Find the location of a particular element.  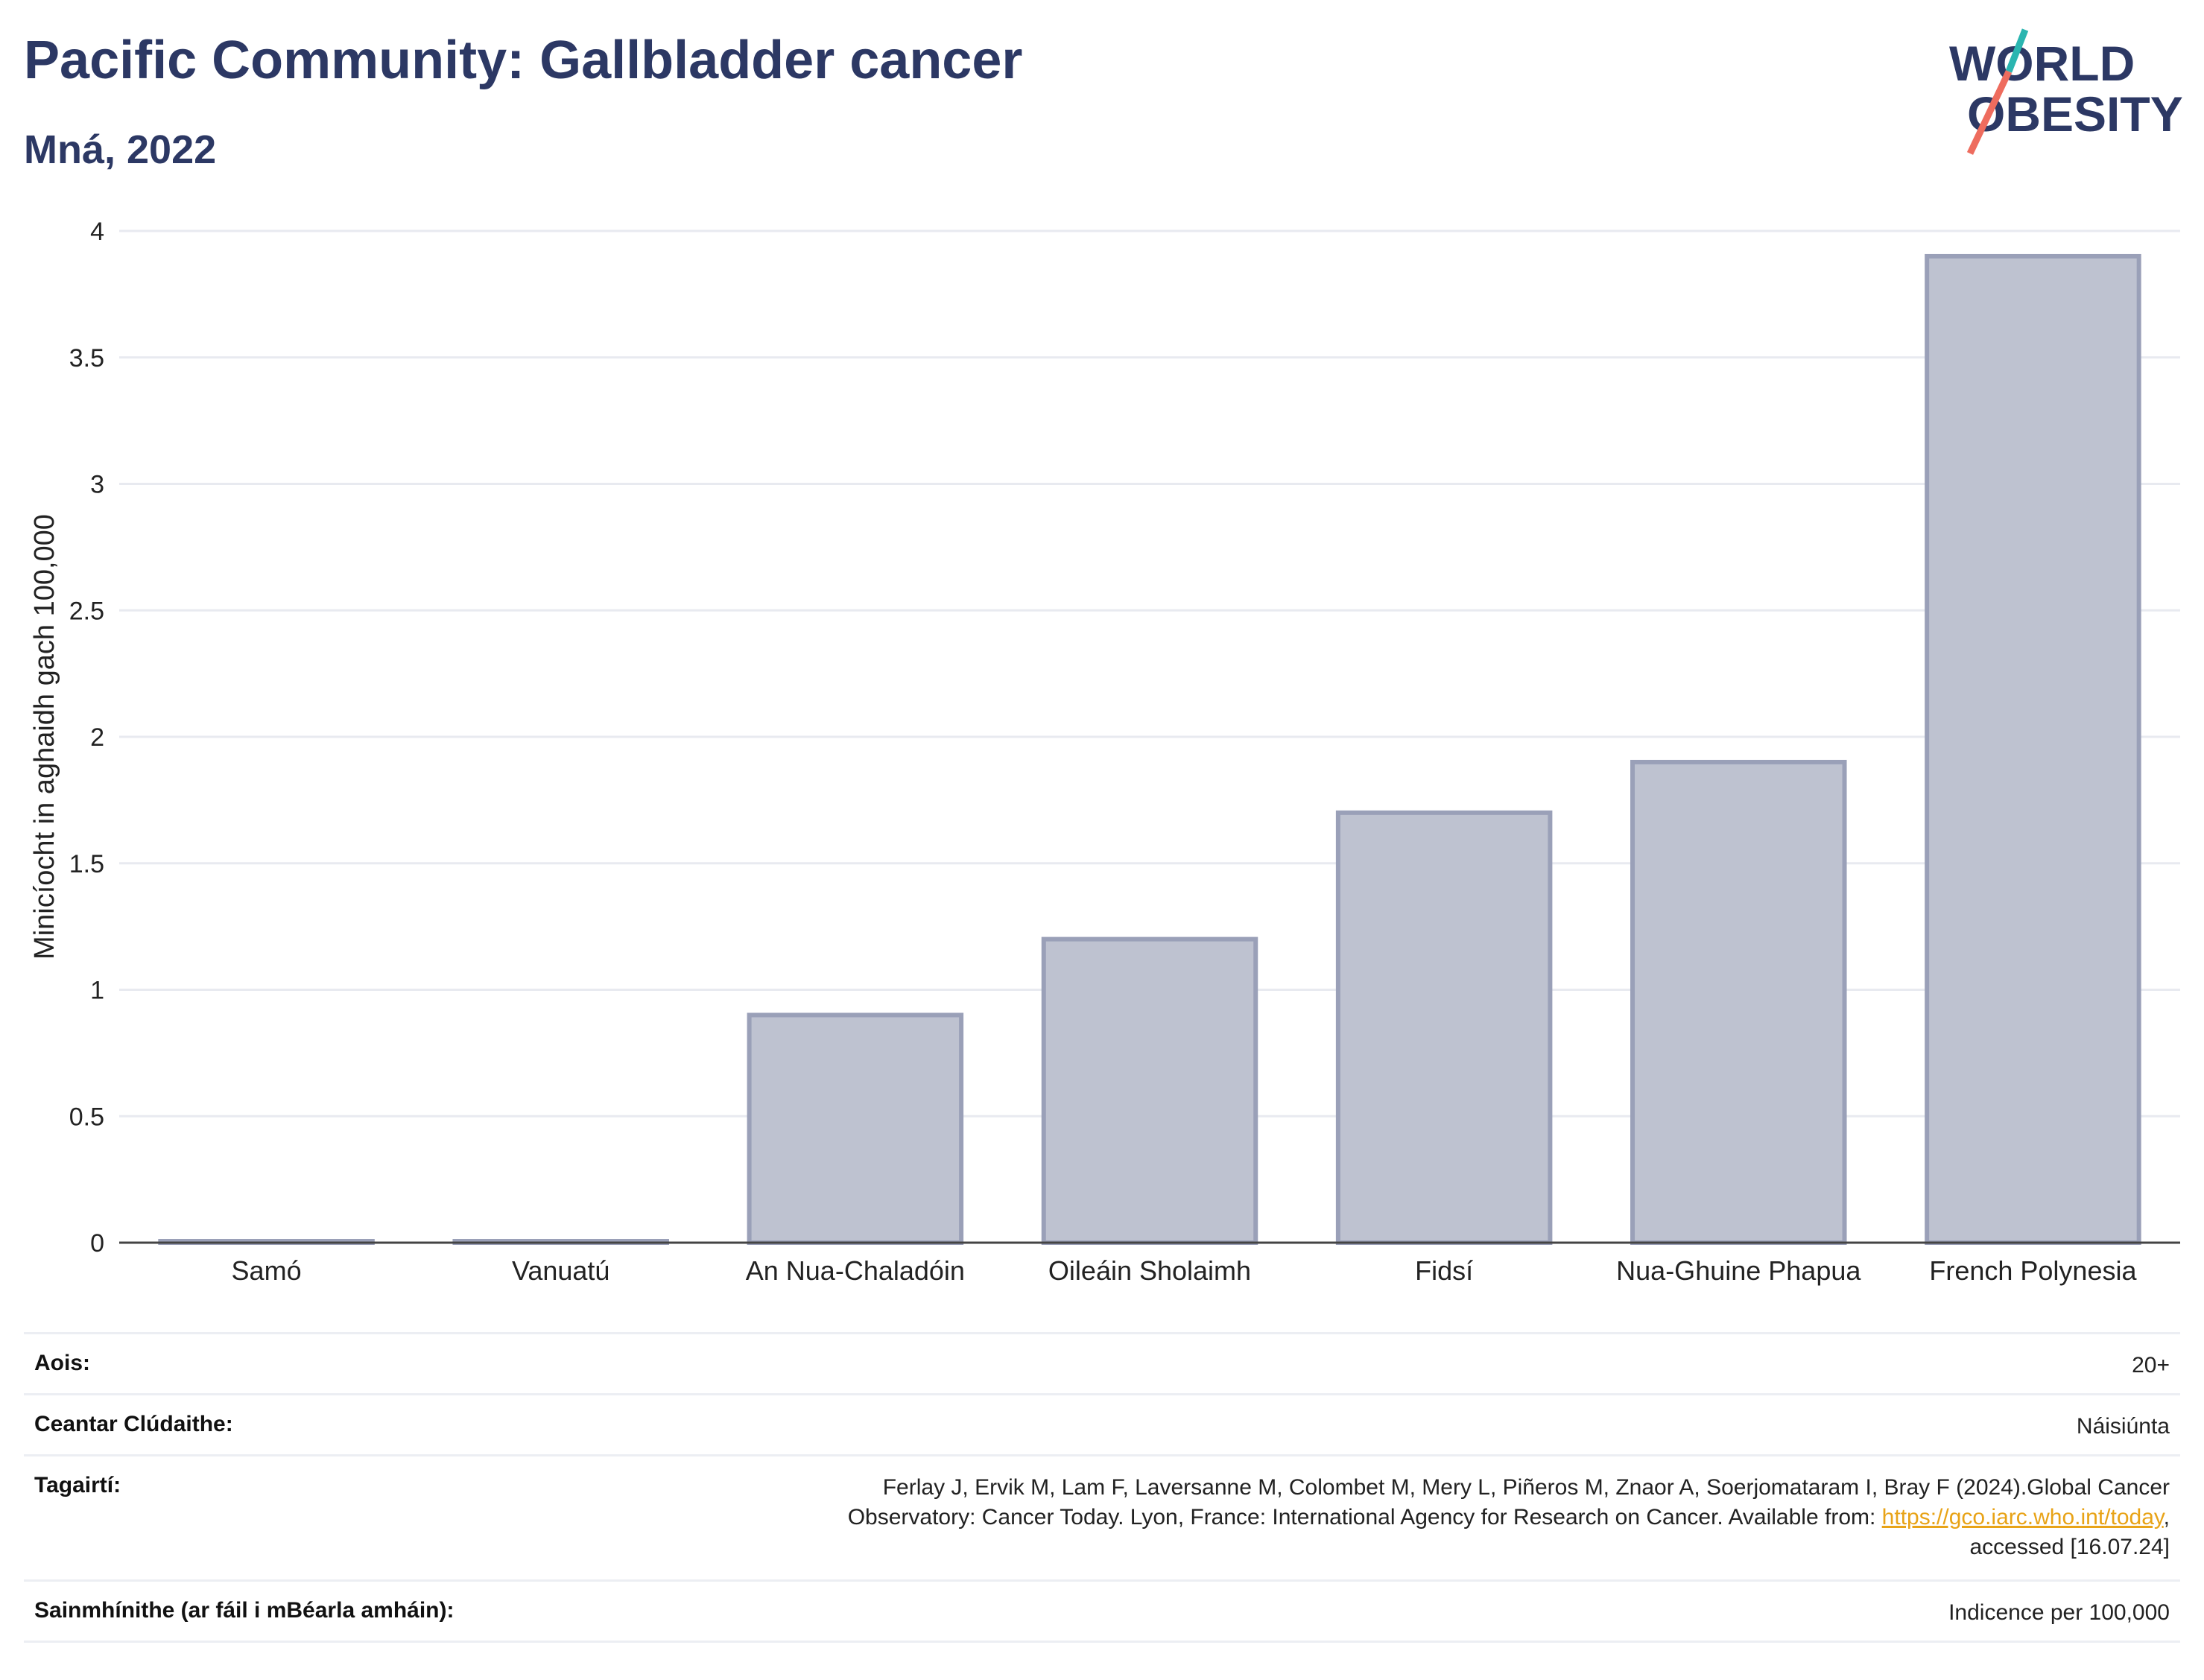

x-tick-label: Oileáin Sholaimh is located at coordinates (1149, 1270).